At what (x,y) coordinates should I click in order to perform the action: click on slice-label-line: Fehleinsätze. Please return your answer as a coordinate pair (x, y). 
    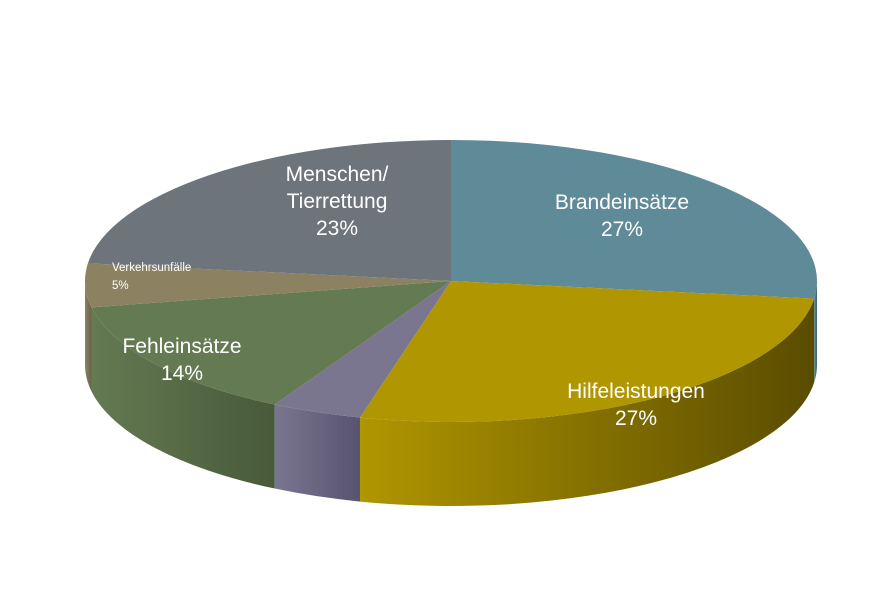
    Looking at the image, I should click on (181, 346).